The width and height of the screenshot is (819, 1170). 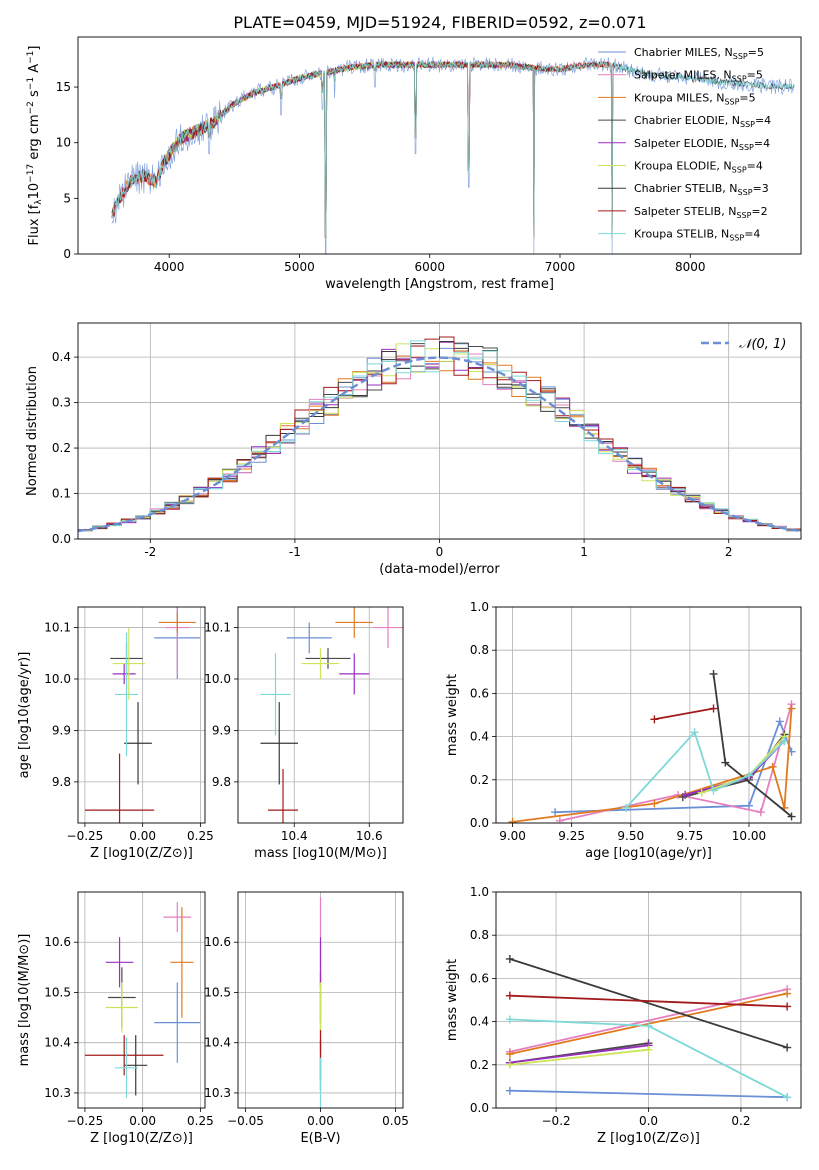 I want to click on x-tick-label: 0.2, so click(x=740, y=1121).